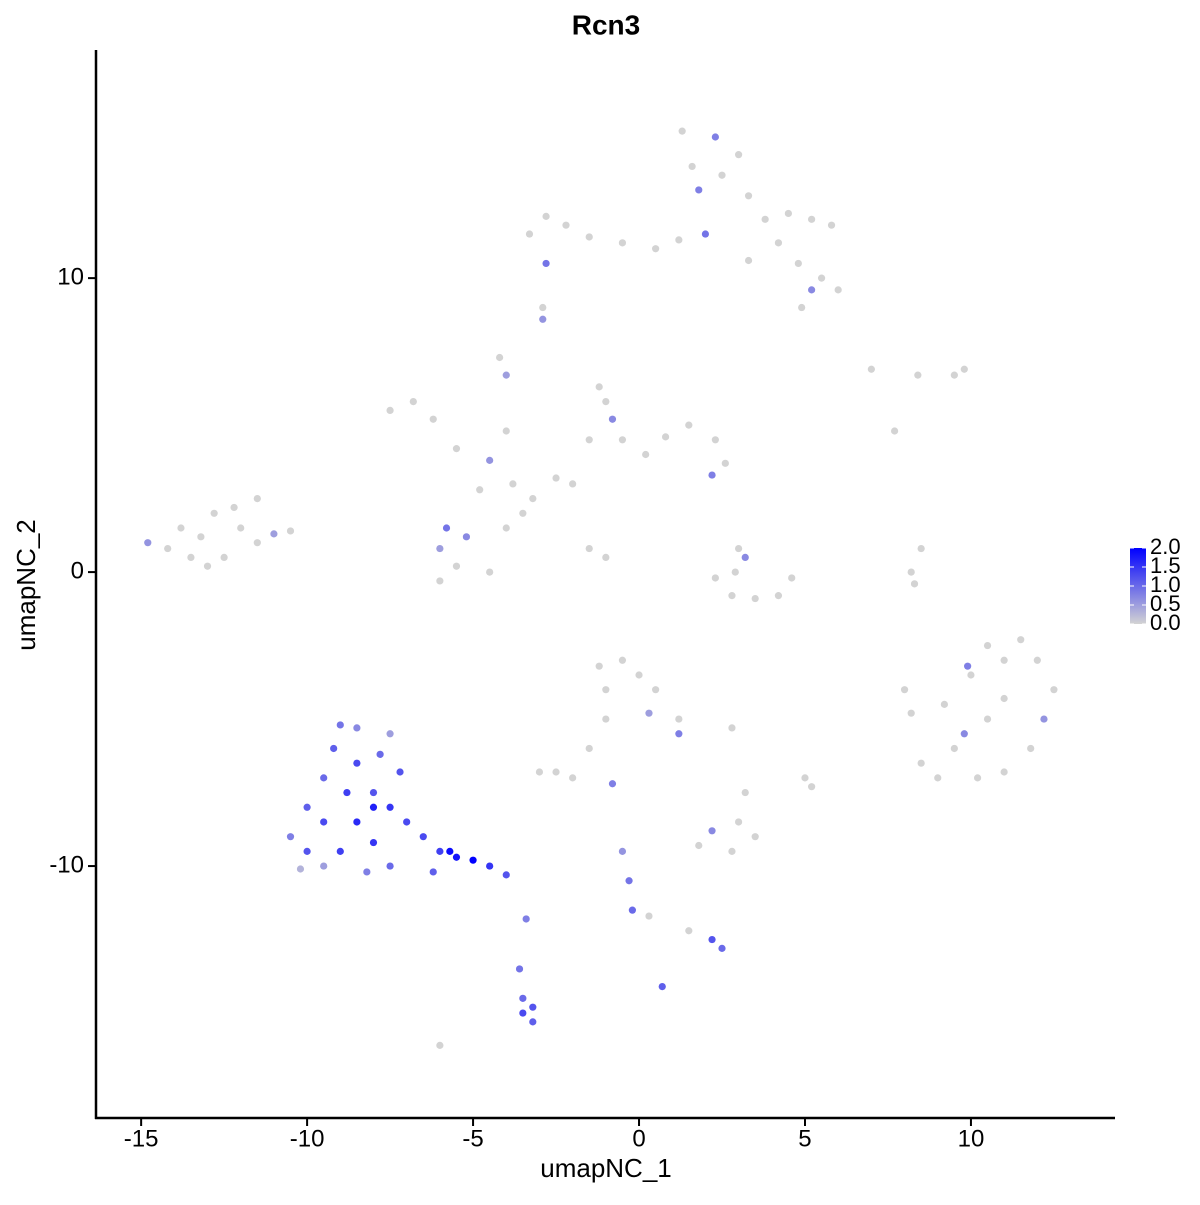 This screenshot has width=1200, height=1205. I want to click on x-tick-label: -10, so click(307, 1138).